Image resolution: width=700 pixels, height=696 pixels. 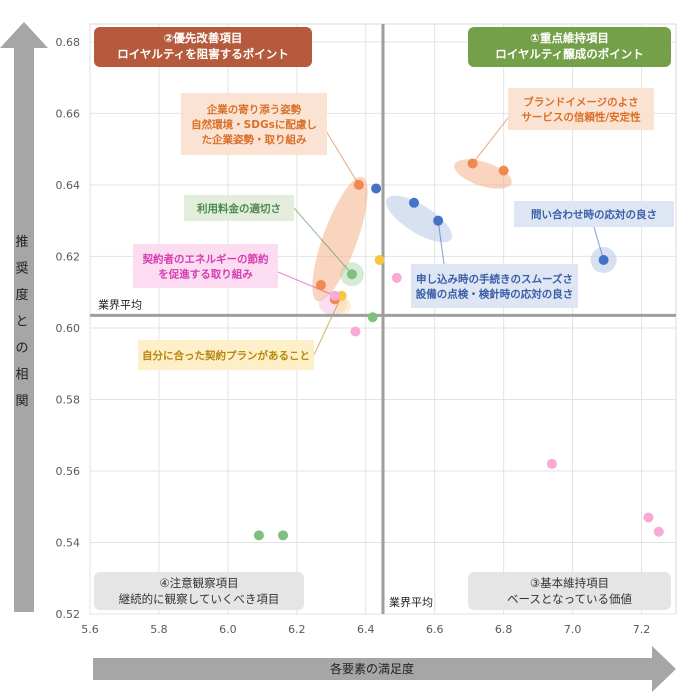 I want to click on x-tick-label: 7.2, so click(x=642, y=629).